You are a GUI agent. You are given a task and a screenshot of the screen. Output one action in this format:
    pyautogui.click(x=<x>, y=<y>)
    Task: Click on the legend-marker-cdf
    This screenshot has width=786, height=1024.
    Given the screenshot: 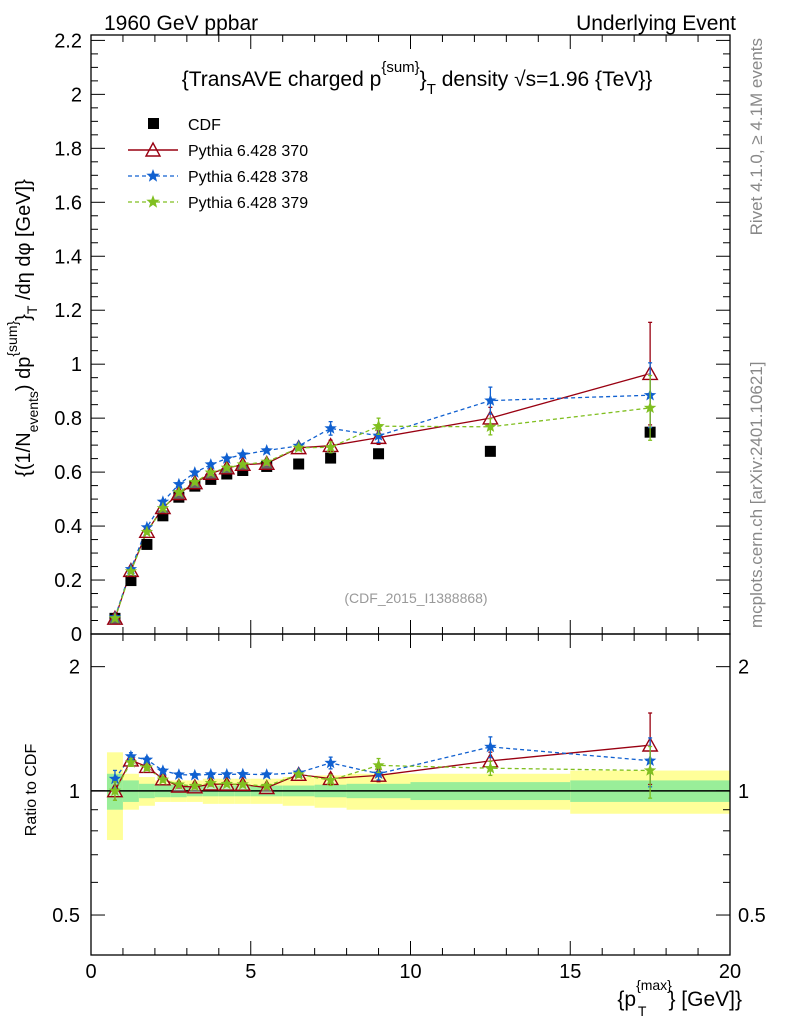 What is the action you would take?
    pyautogui.click(x=153, y=123)
    